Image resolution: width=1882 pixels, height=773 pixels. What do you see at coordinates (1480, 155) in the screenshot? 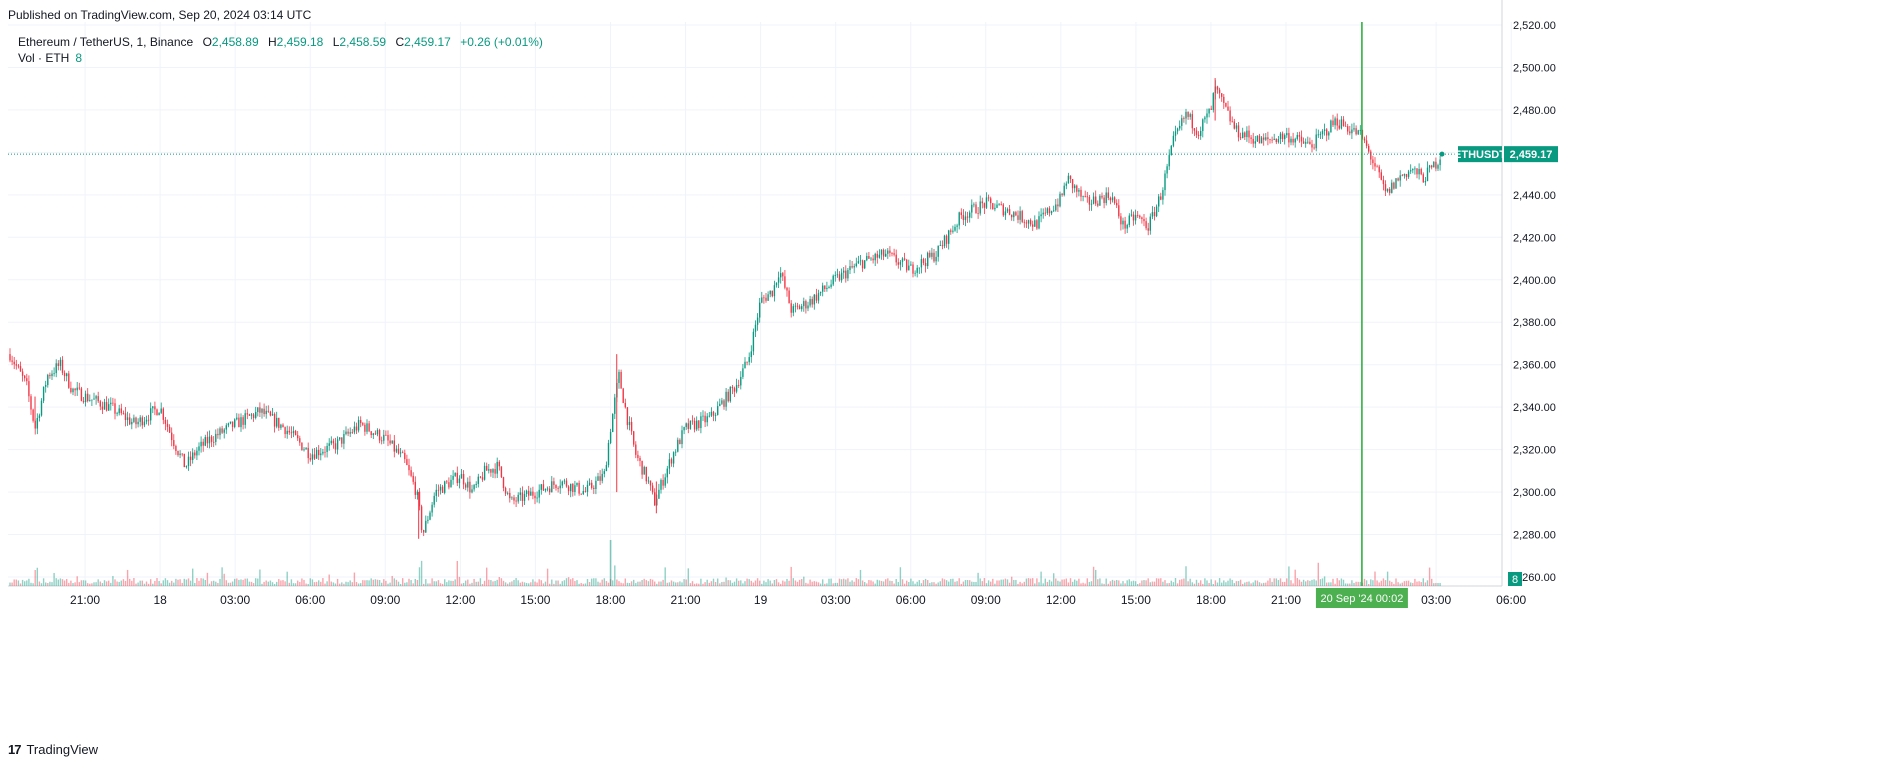
I see `price-symbol-text: ETHUSDT` at bounding box center [1480, 155].